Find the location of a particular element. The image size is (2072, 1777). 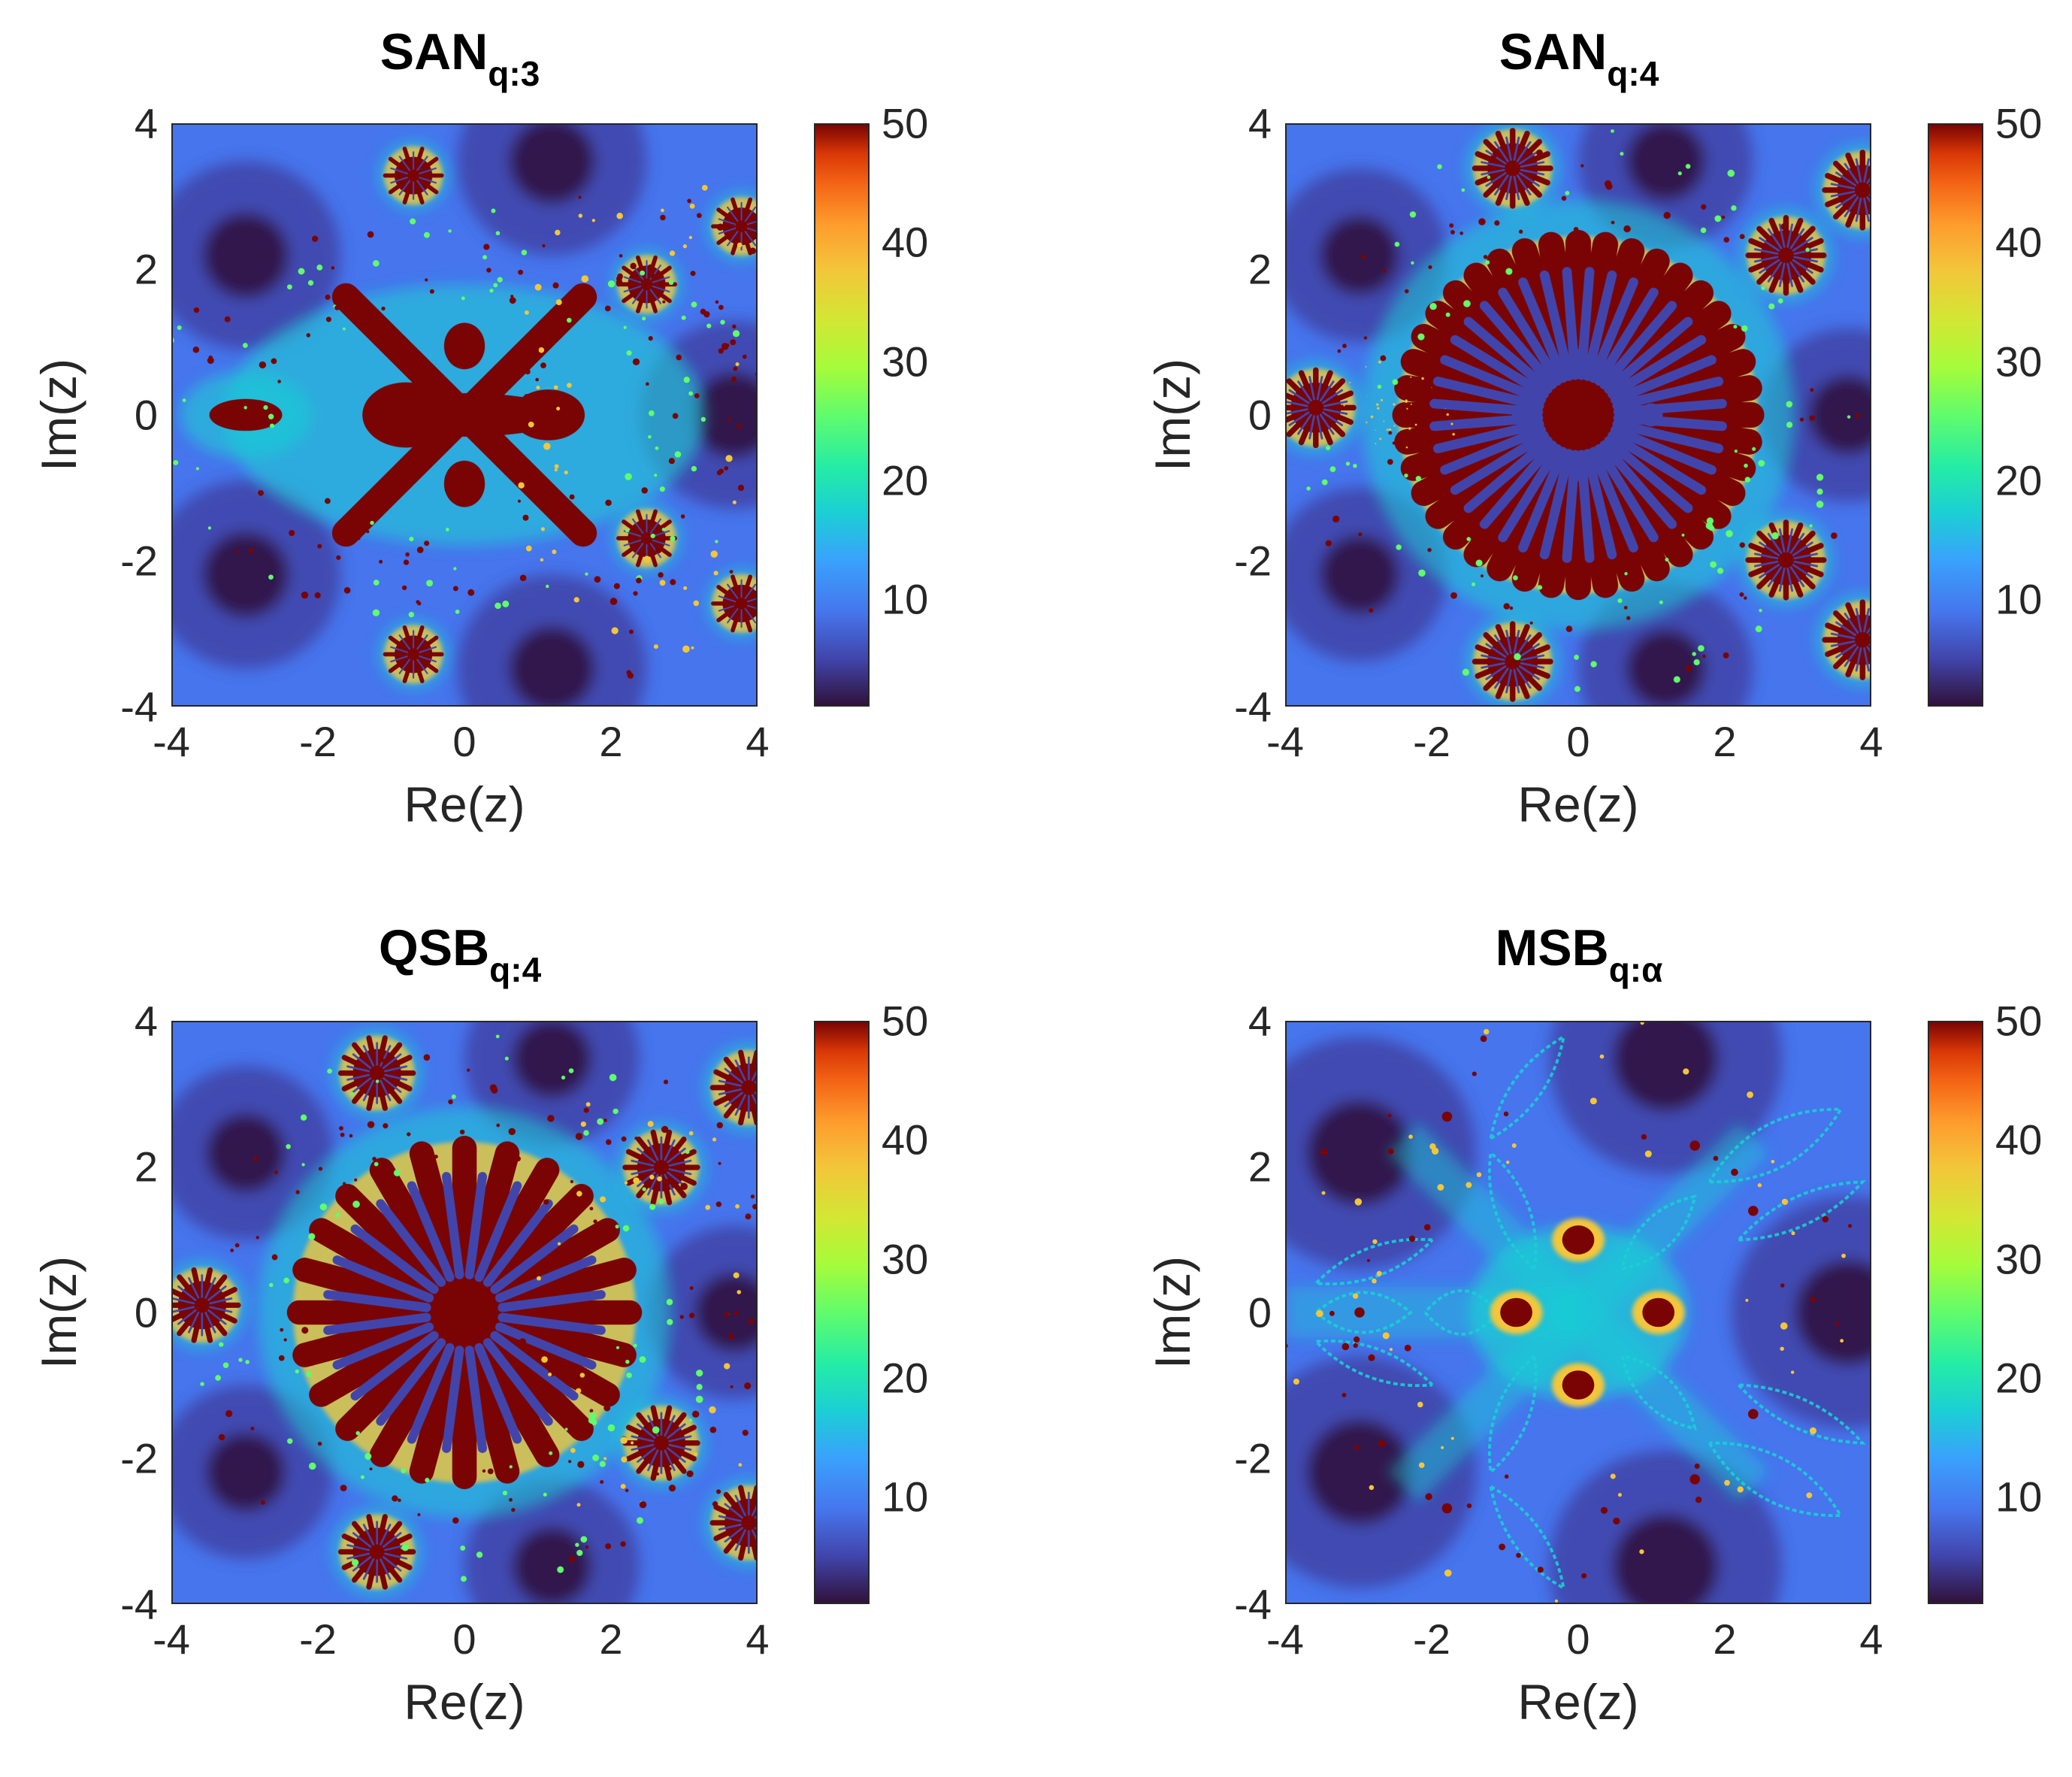

x-tick-label: 0 is located at coordinates (464, 1639).